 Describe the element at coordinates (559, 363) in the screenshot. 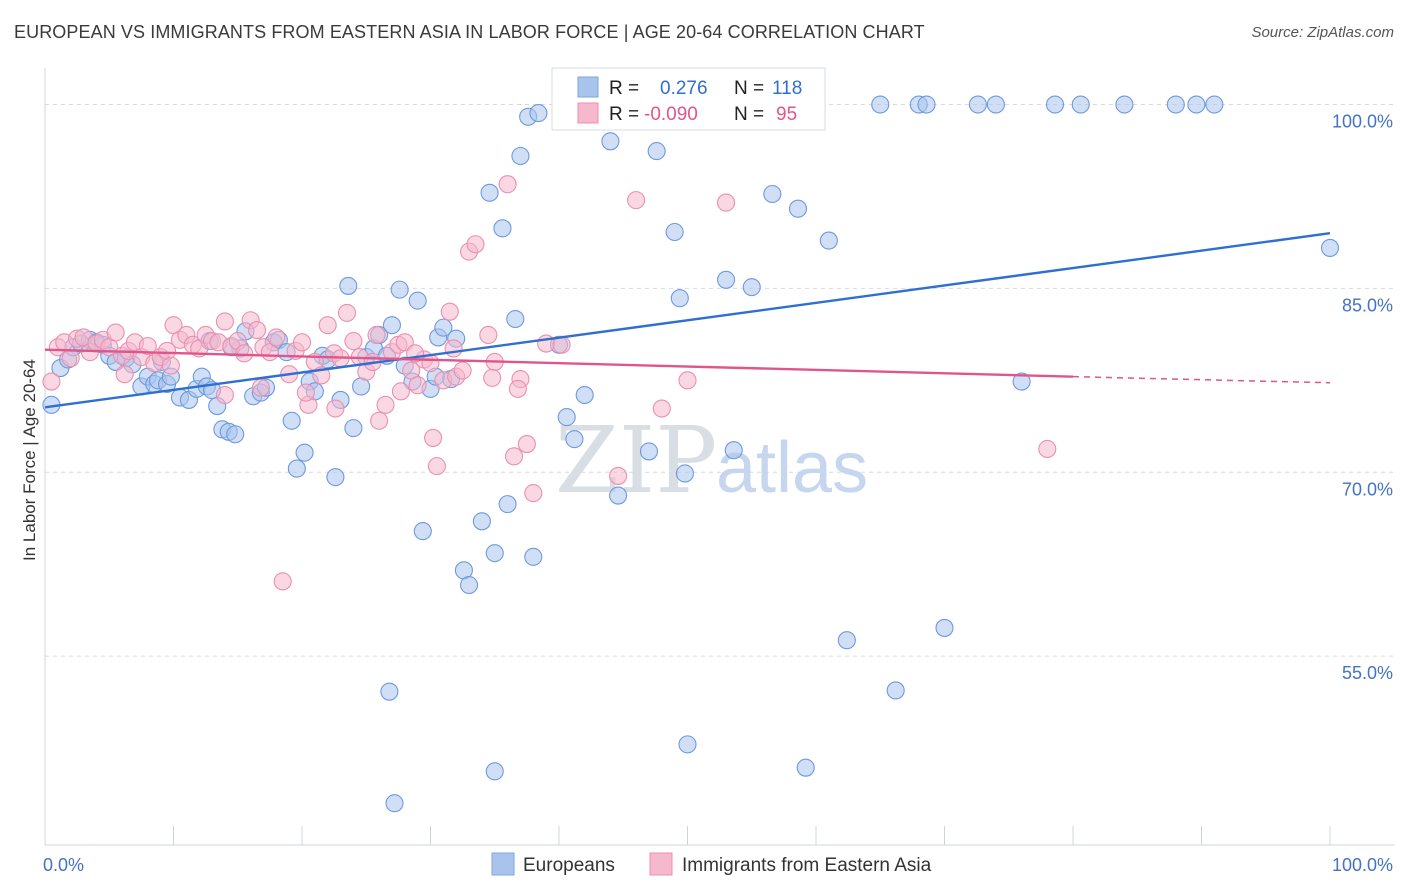

I see `eastern-asia-trend-line` at that location.